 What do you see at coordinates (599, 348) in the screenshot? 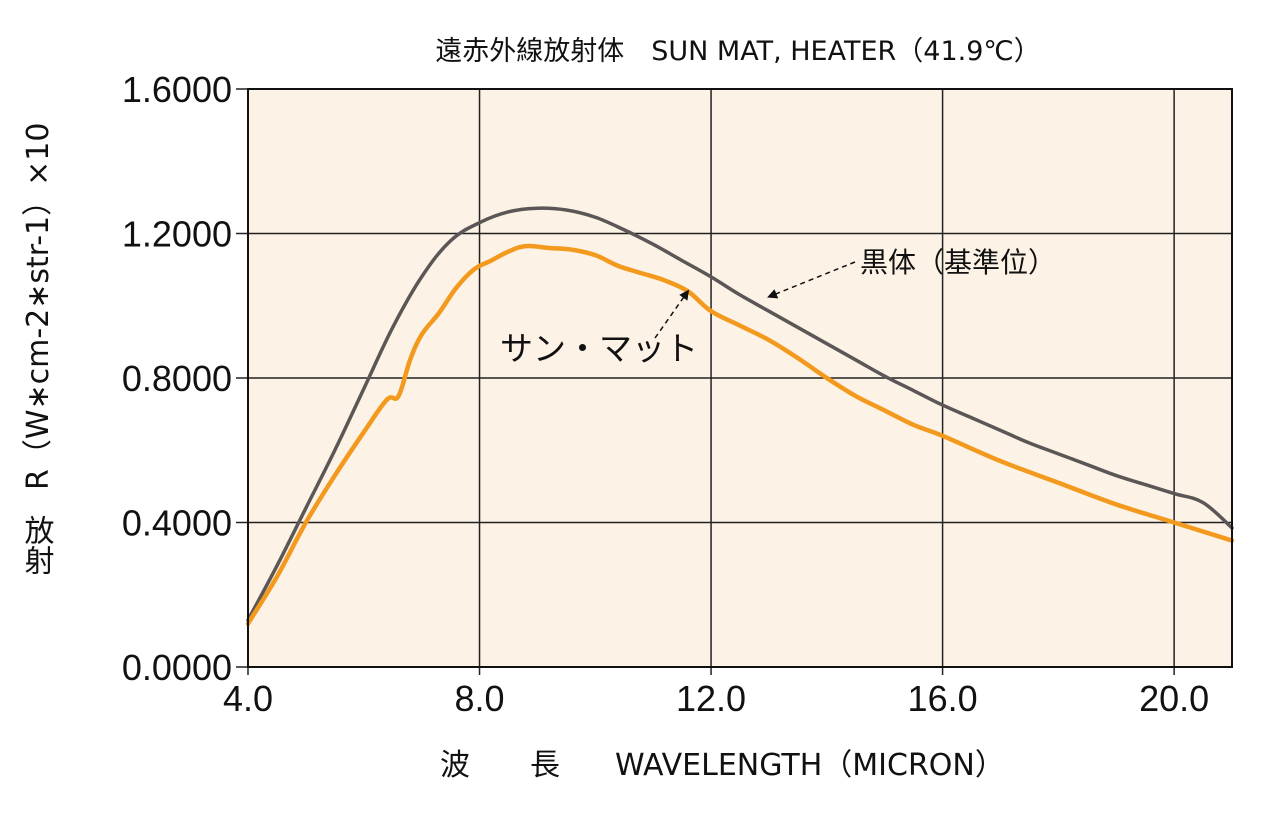
I see `annotation-sunmat-label: サン・マット` at bounding box center [599, 348].